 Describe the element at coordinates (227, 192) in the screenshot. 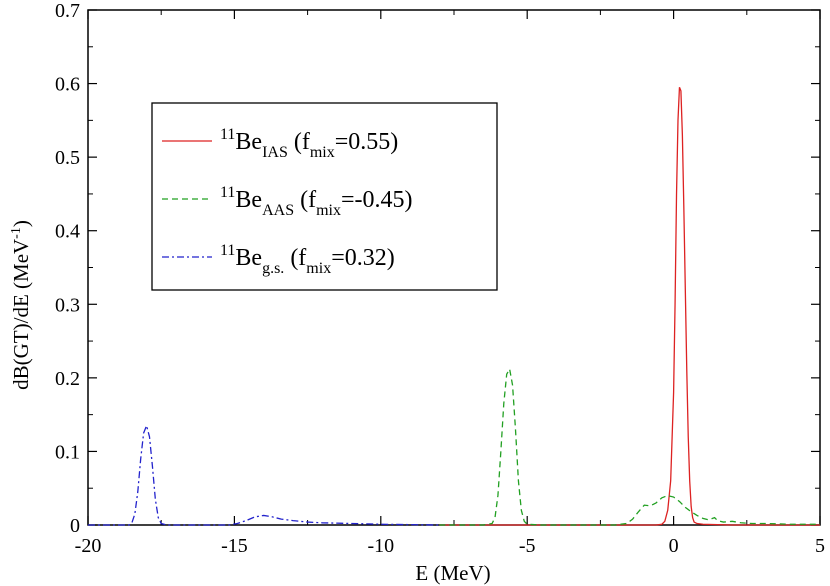

I see `legend-aas-sup: 11` at that location.